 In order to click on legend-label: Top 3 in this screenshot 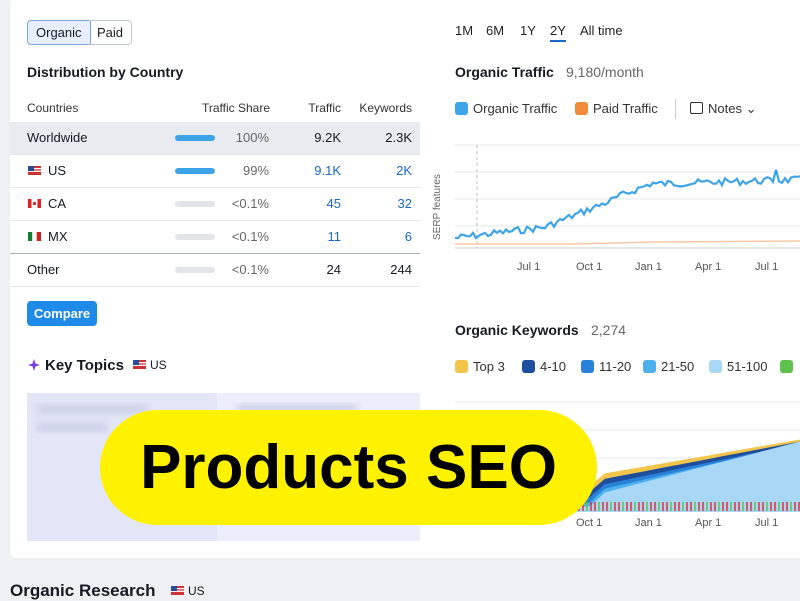, I will do `click(489, 366)`.